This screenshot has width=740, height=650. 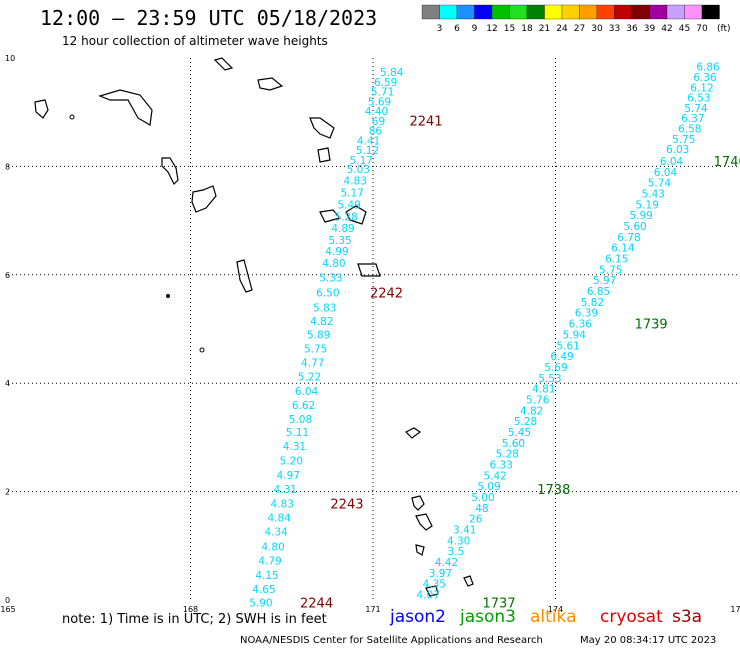 I want to click on pass-time-label: 1739, so click(x=651, y=325).